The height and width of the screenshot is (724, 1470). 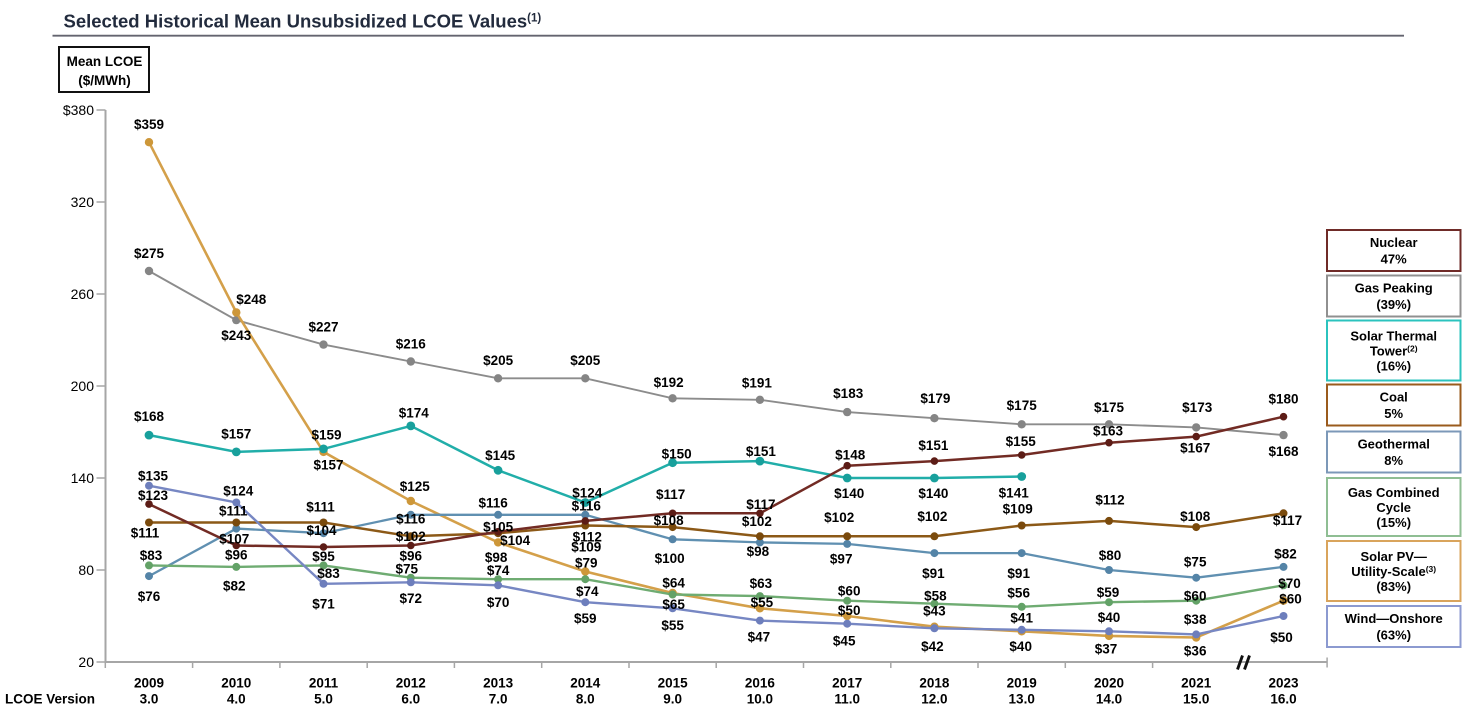 What do you see at coordinates (1393, 365) in the screenshot?
I see `svg-text: (16%)` at bounding box center [1393, 365].